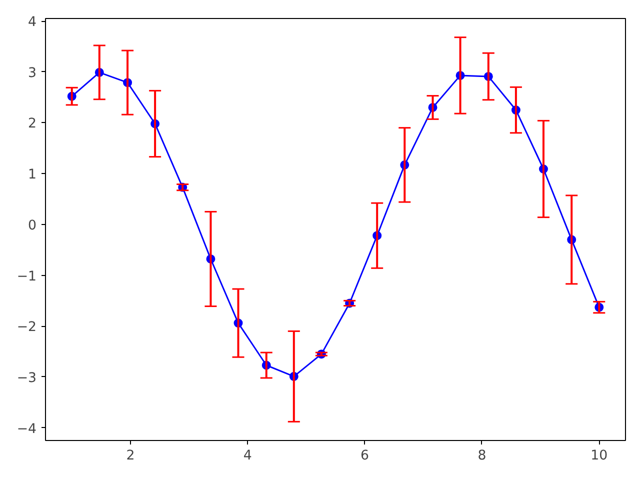  What do you see at coordinates (32, 226) in the screenshot?
I see `y-tick-label: 0` at bounding box center [32, 226].